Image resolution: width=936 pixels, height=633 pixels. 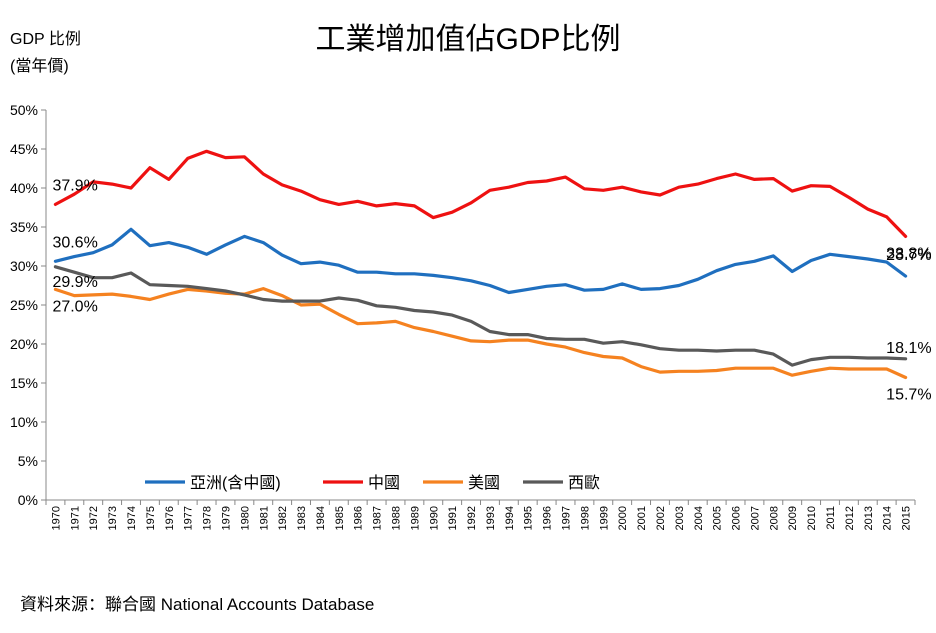 I want to click on x-tick-label: 2011, so click(x=831, y=518).